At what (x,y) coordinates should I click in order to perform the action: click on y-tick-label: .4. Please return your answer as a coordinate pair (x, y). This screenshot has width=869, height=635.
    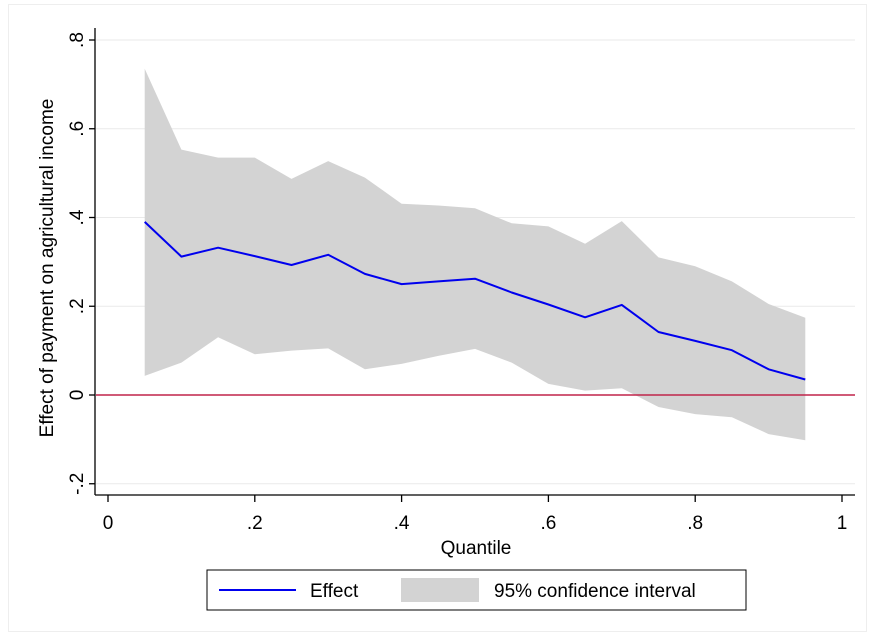
    Looking at the image, I should click on (77, 217).